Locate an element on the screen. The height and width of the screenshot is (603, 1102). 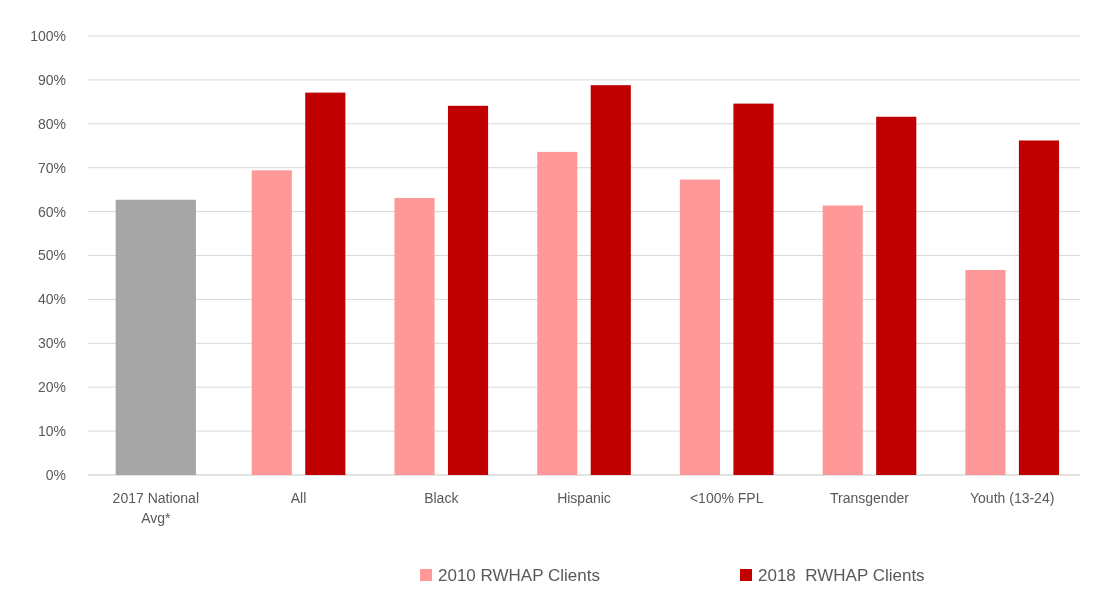
x-tick-label: <100% FPL is located at coordinates (726, 498).